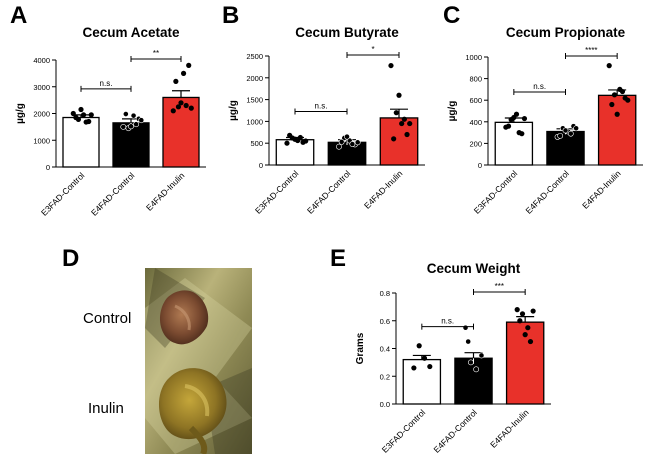 Image resolution: width=660 pixels, height=460 pixels. What do you see at coordinates (254, 56) in the screenshot?
I see `y-tick-label: 2500` at bounding box center [254, 56].